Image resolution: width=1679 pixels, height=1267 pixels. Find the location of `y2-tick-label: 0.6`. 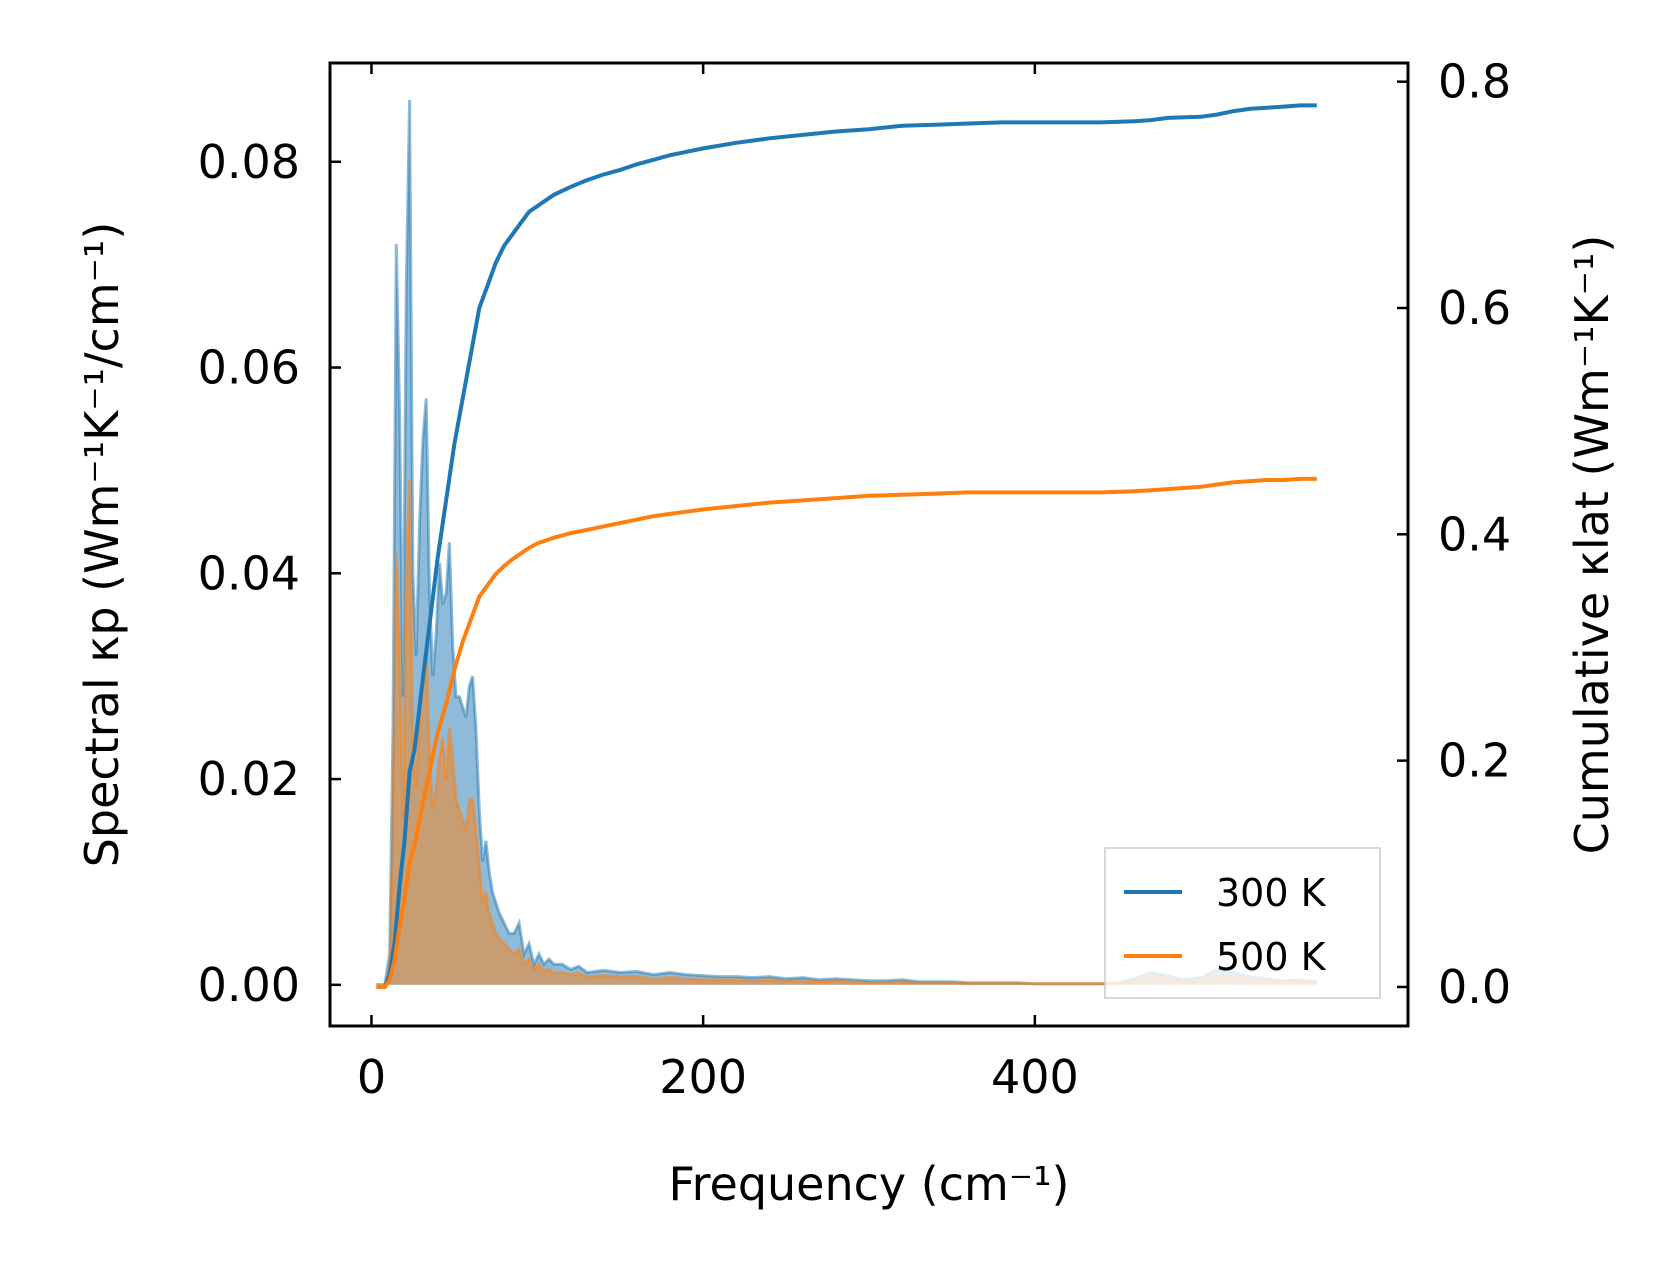

y2-tick-label: 0.6 is located at coordinates (1474, 308).